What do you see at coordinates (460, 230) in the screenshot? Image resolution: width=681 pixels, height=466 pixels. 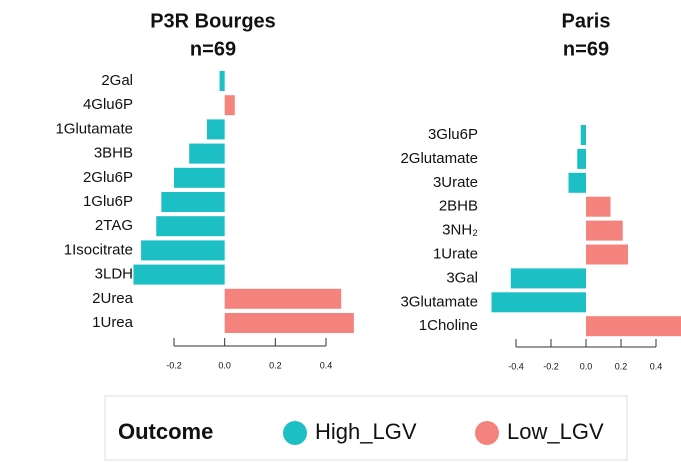 I see `category-label: 3NH₂` at bounding box center [460, 230].